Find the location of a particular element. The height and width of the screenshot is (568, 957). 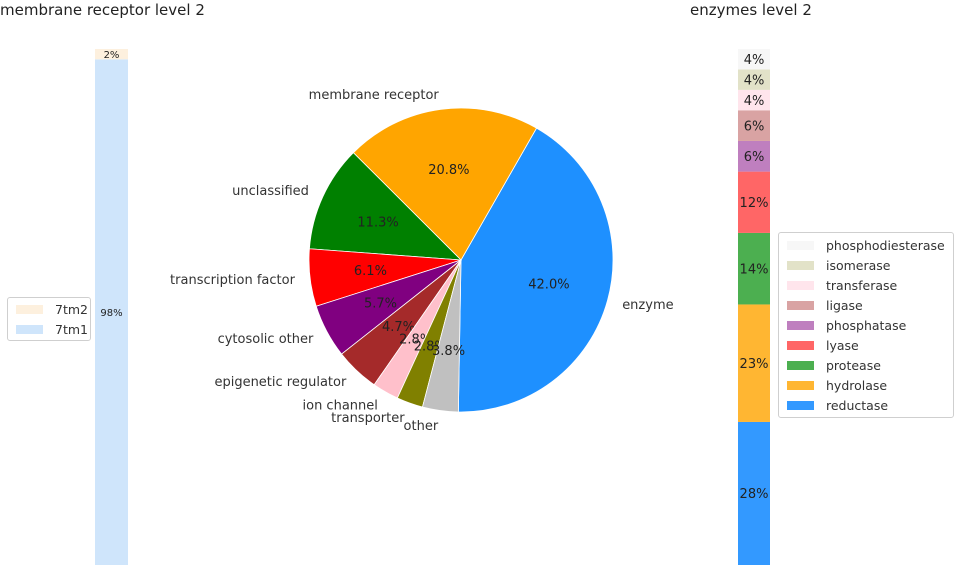

legend-label: transferase is located at coordinates (862, 285).